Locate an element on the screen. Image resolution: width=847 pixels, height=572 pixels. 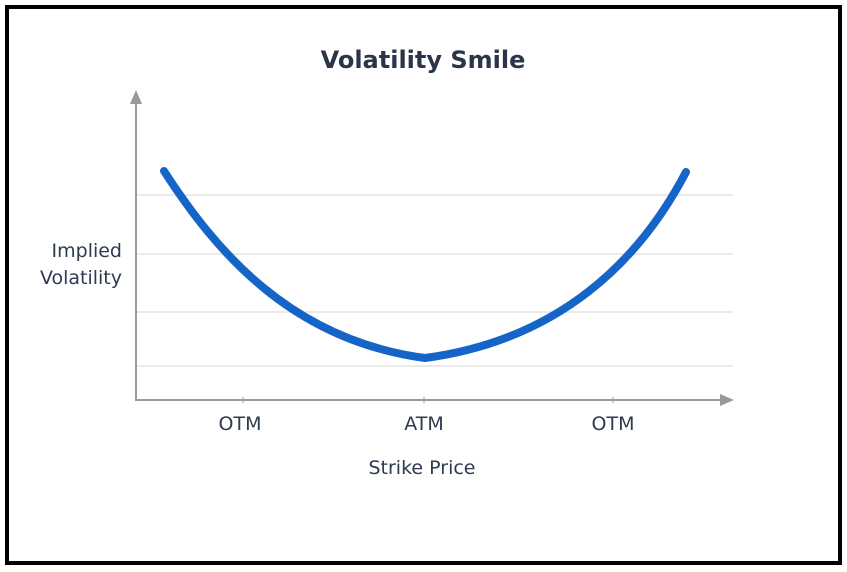
x-axis-title: Strike Price is located at coordinates (421, 468).